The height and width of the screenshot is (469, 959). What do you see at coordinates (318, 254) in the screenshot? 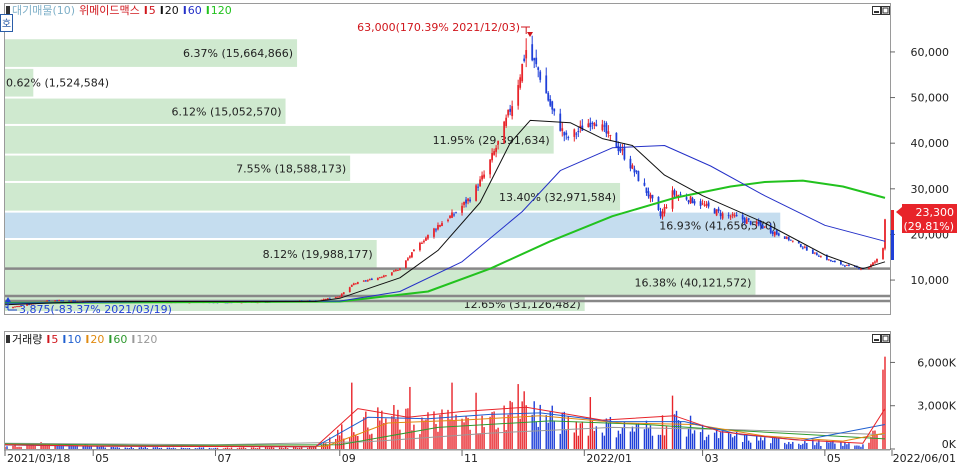
I see `volume-profile-label: 8.12% (19,988,177)` at bounding box center [318, 254].